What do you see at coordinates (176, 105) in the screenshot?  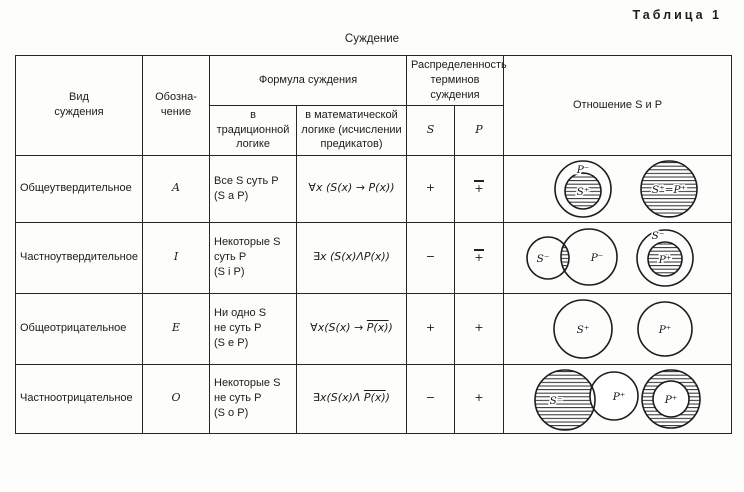 I see `header-designation: Обозна- чение` at bounding box center [176, 105].